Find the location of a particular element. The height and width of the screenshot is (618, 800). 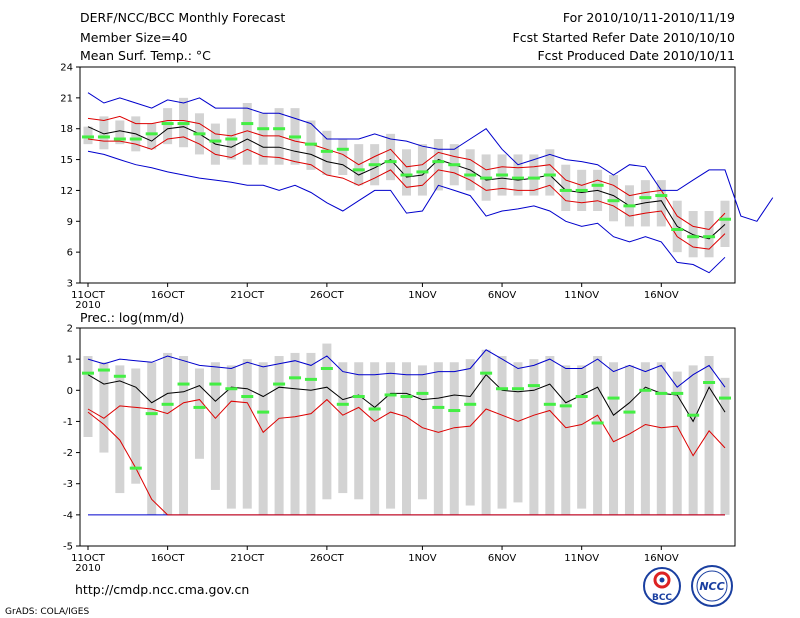

precipitation-series-red is located at coordinates (406, 463).